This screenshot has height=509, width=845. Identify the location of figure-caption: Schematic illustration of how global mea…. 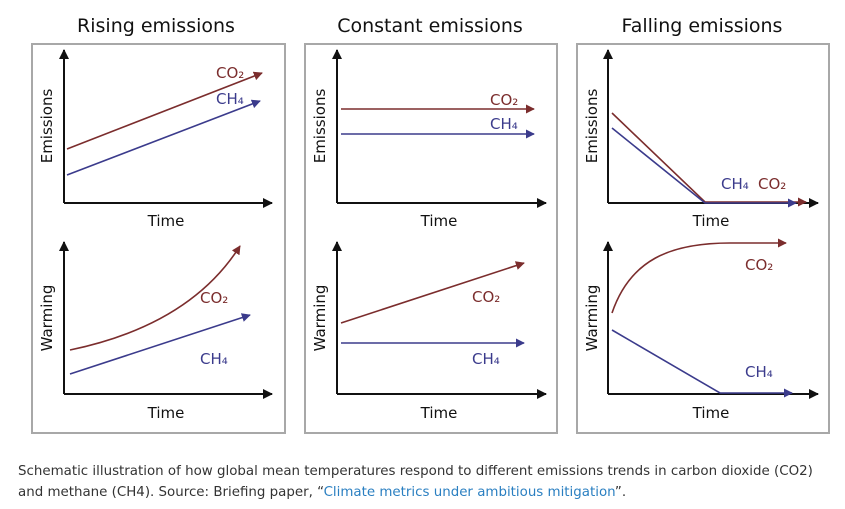
(420, 482).